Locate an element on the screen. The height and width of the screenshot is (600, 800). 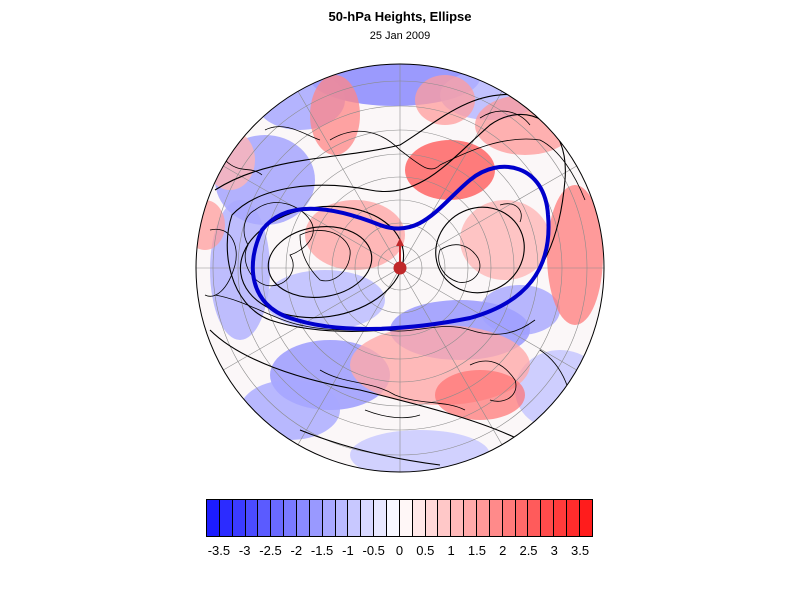
scandinavia-coast is located at coordinates (505, 118).